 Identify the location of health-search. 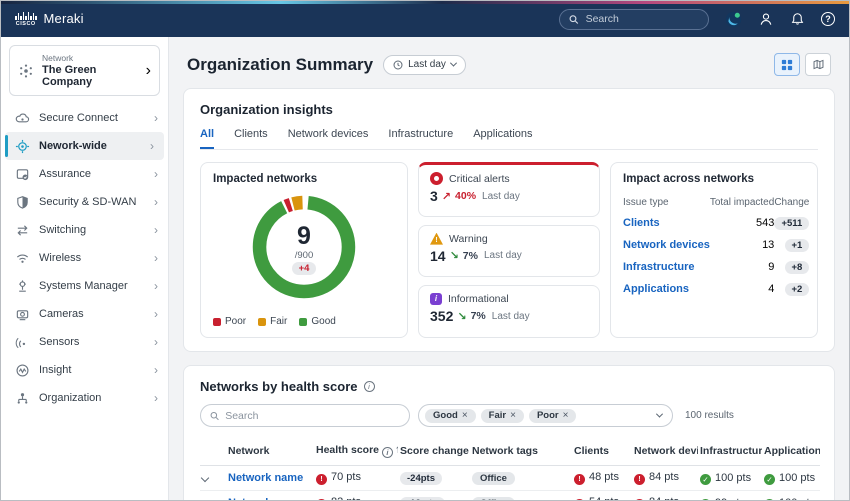
(305, 415).